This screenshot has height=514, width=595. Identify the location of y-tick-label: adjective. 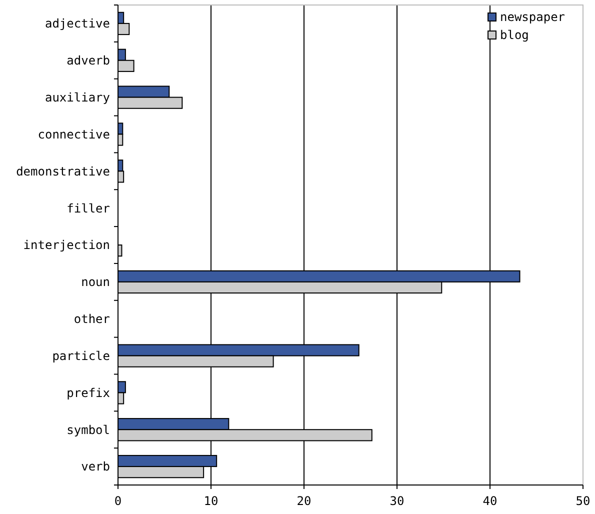
(77, 23).